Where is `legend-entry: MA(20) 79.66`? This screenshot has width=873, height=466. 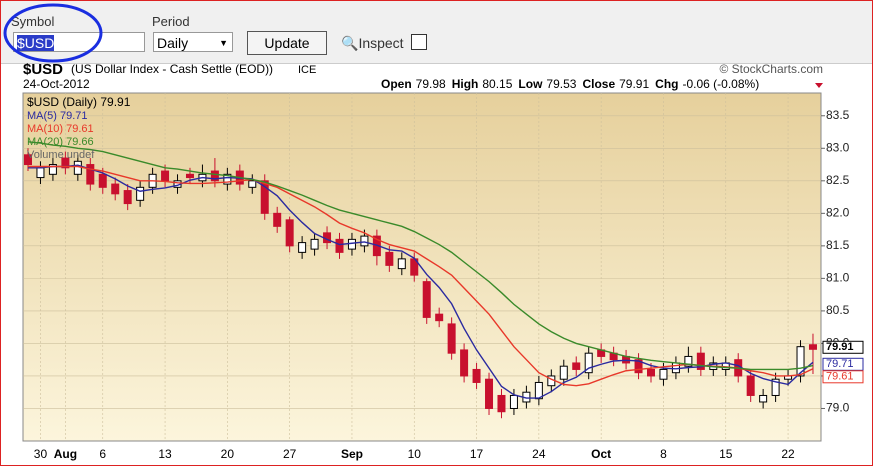 legend-entry: MA(20) 79.66 is located at coordinates (60, 142).